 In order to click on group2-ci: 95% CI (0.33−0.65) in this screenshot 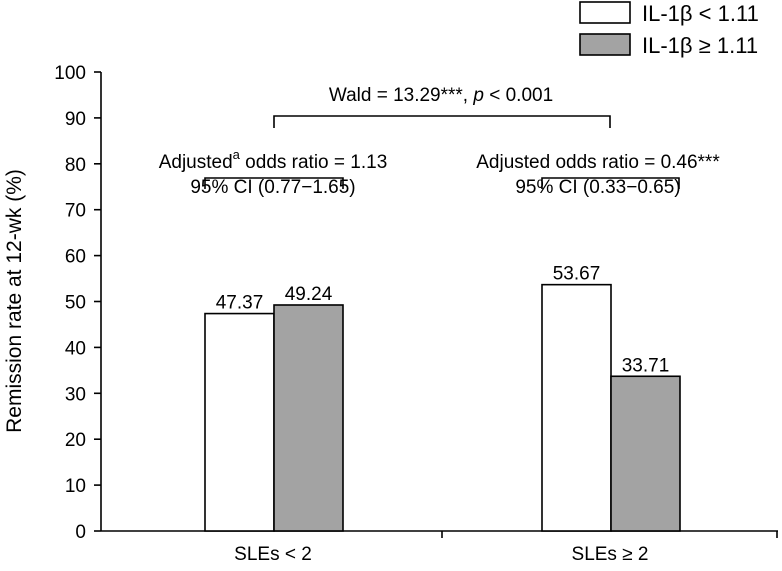, I will do `click(597, 187)`.